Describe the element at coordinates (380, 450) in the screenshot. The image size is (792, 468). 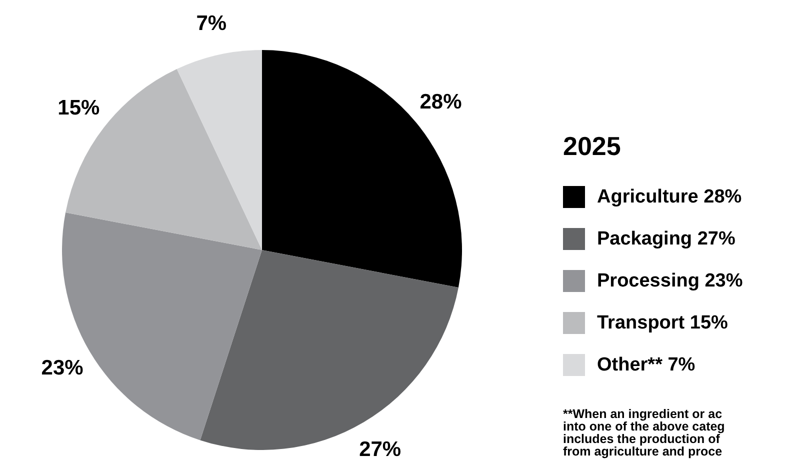
I see `data-label: 27%` at that location.